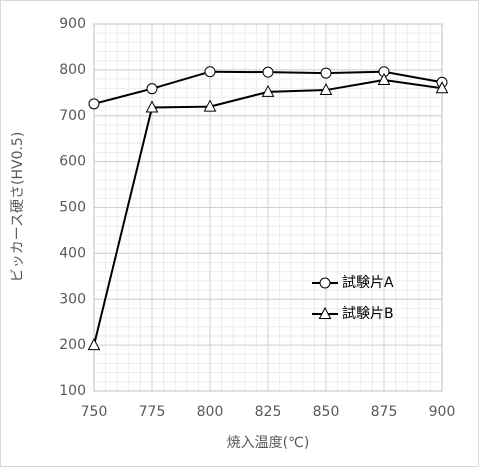 This screenshot has width=479, height=467. Describe the element at coordinates (72, 70) in the screenshot. I see `y-tick-label: 800` at that location.